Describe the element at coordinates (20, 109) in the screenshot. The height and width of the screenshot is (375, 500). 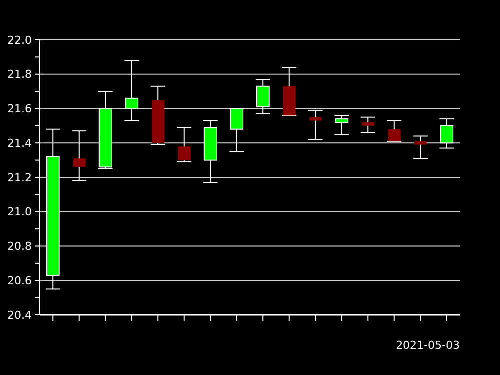
I see `y-tick-label: 21.6` at that location.